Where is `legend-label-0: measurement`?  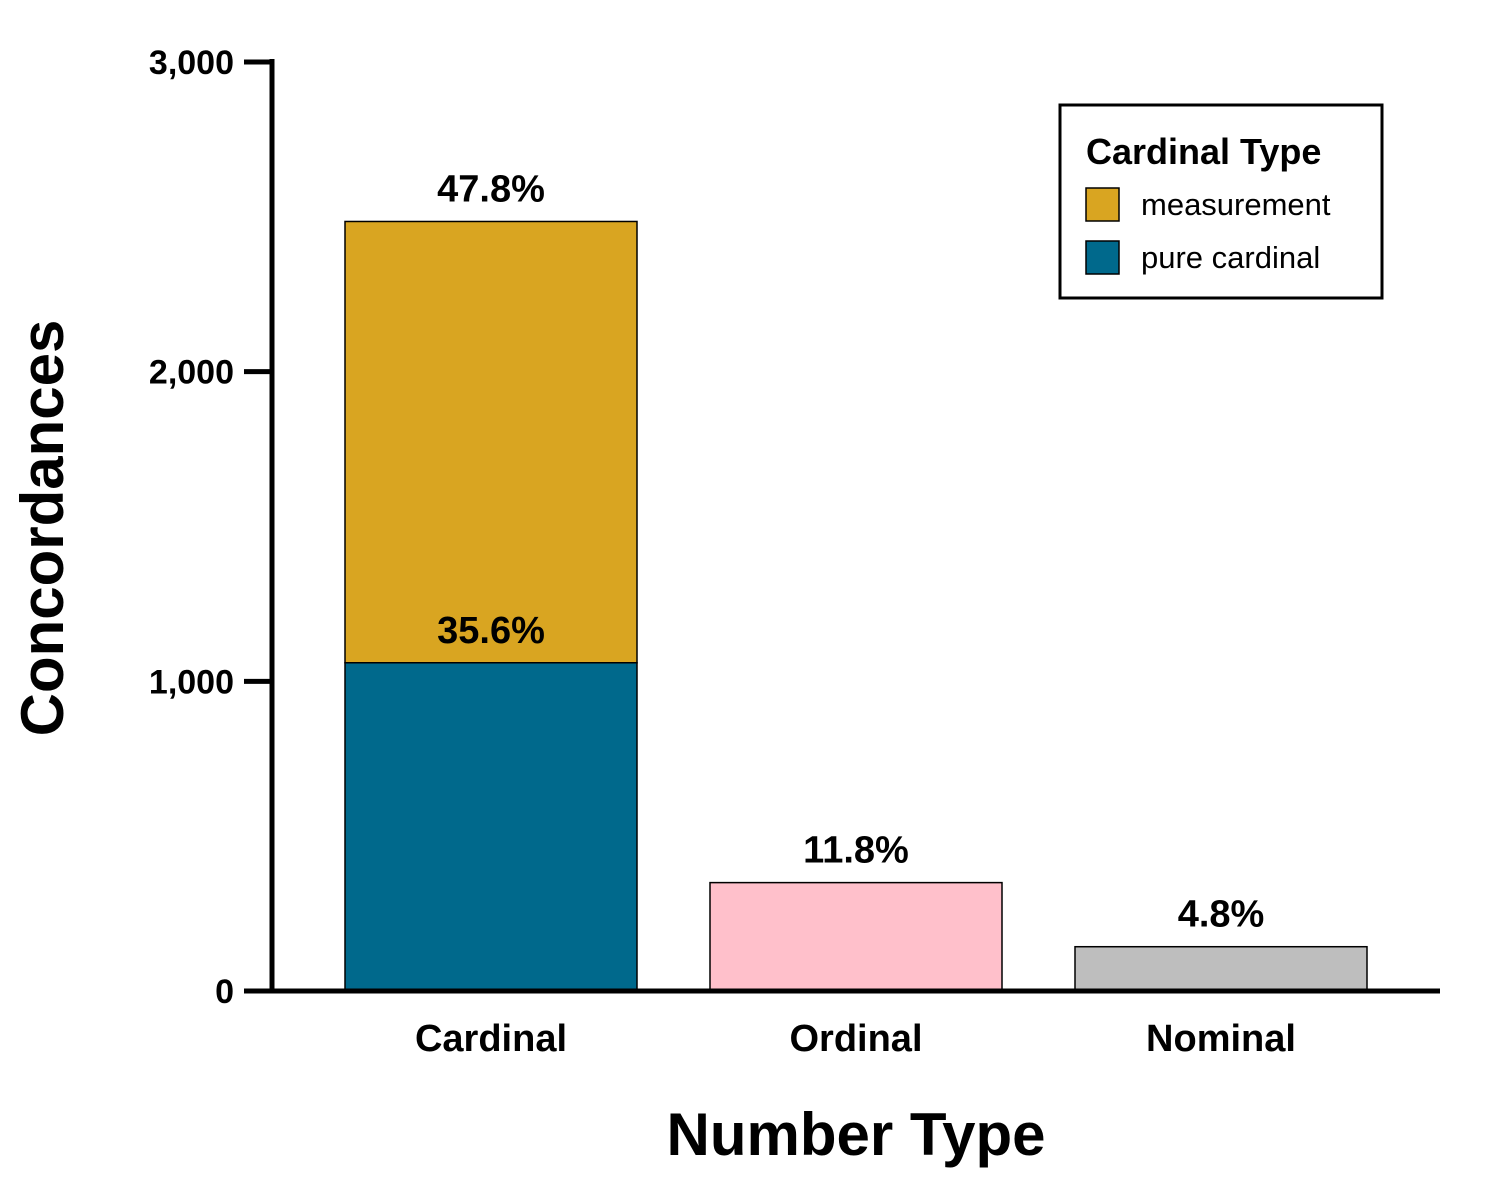 legend-label-0: measurement is located at coordinates (1236, 204).